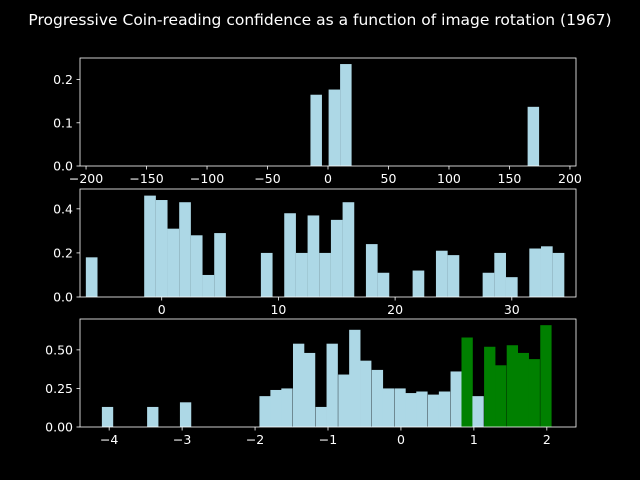 This screenshot has height=480, width=640. I want to click on x-tick-label: −50, so click(267, 178).